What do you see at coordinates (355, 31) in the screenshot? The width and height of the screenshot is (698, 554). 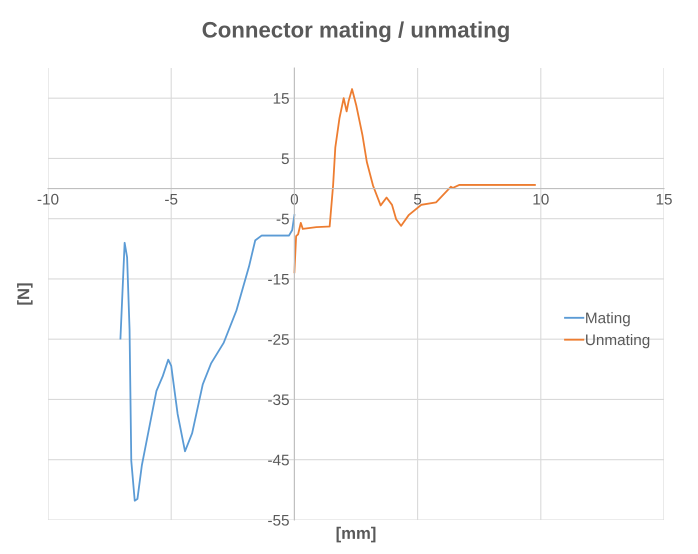 I see `chart-title: Connector mating / unmating` at bounding box center [355, 31].